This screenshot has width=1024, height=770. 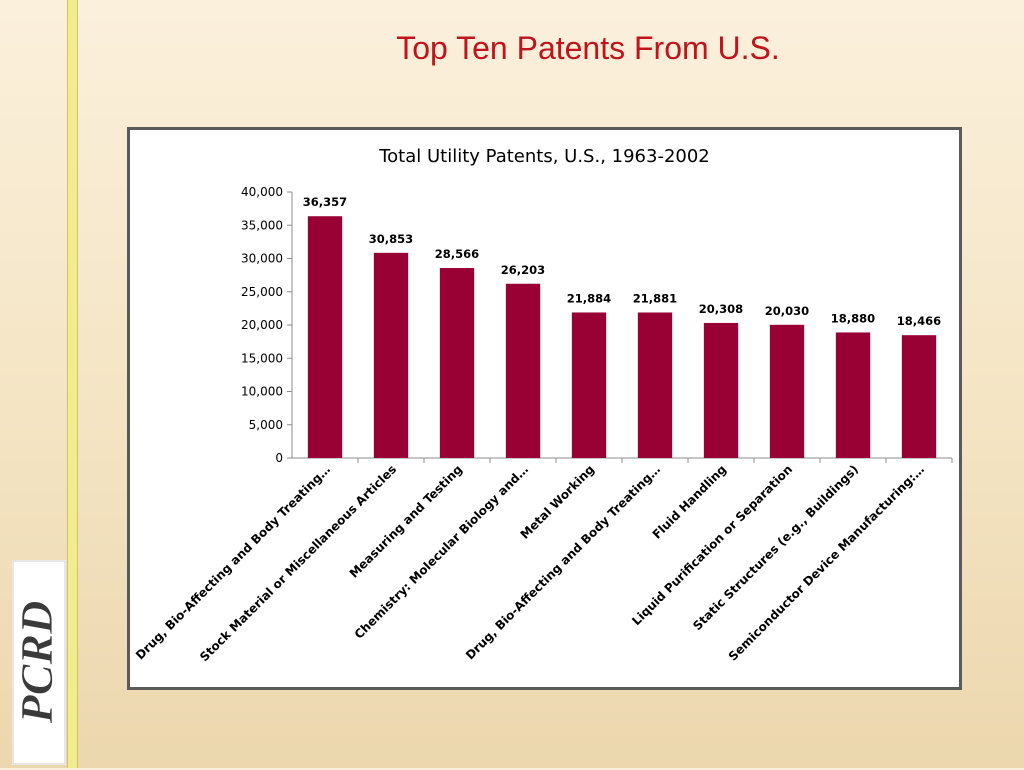 What do you see at coordinates (262, 392) in the screenshot?
I see `y-tick-label: 10,000` at bounding box center [262, 392].